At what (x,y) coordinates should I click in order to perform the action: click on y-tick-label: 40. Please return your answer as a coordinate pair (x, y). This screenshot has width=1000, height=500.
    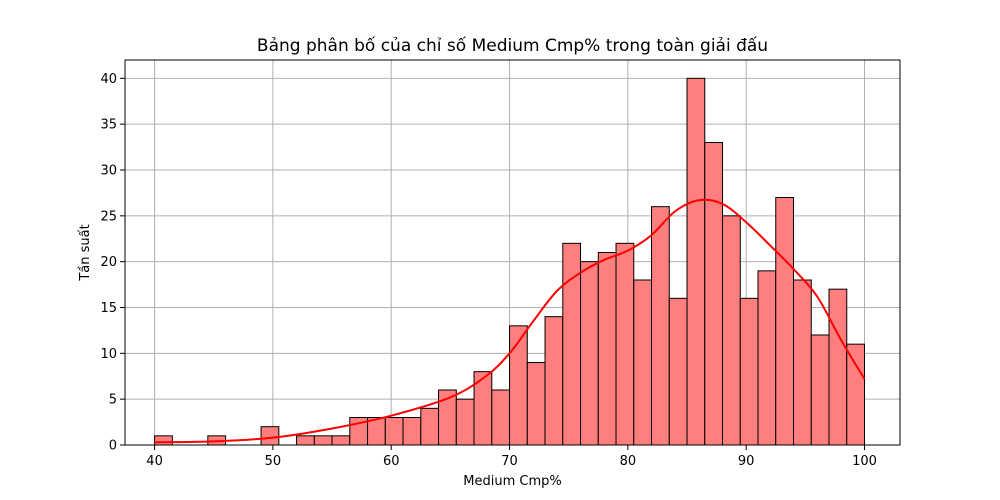
    Looking at the image, I should click on (108, 79).